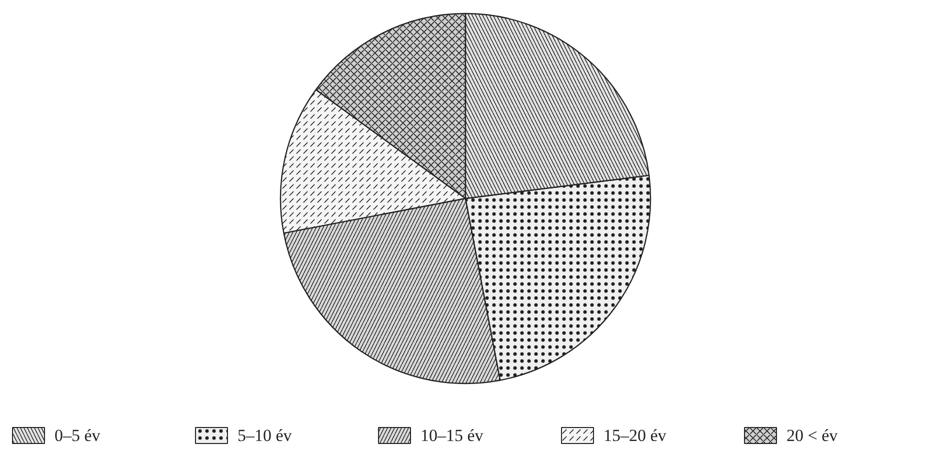 The height and width of the screenshot is (453, 930). Describe the element at coordinates (452, 435) in the screenshot. I see `legend-label: 10–15 év` at that location.